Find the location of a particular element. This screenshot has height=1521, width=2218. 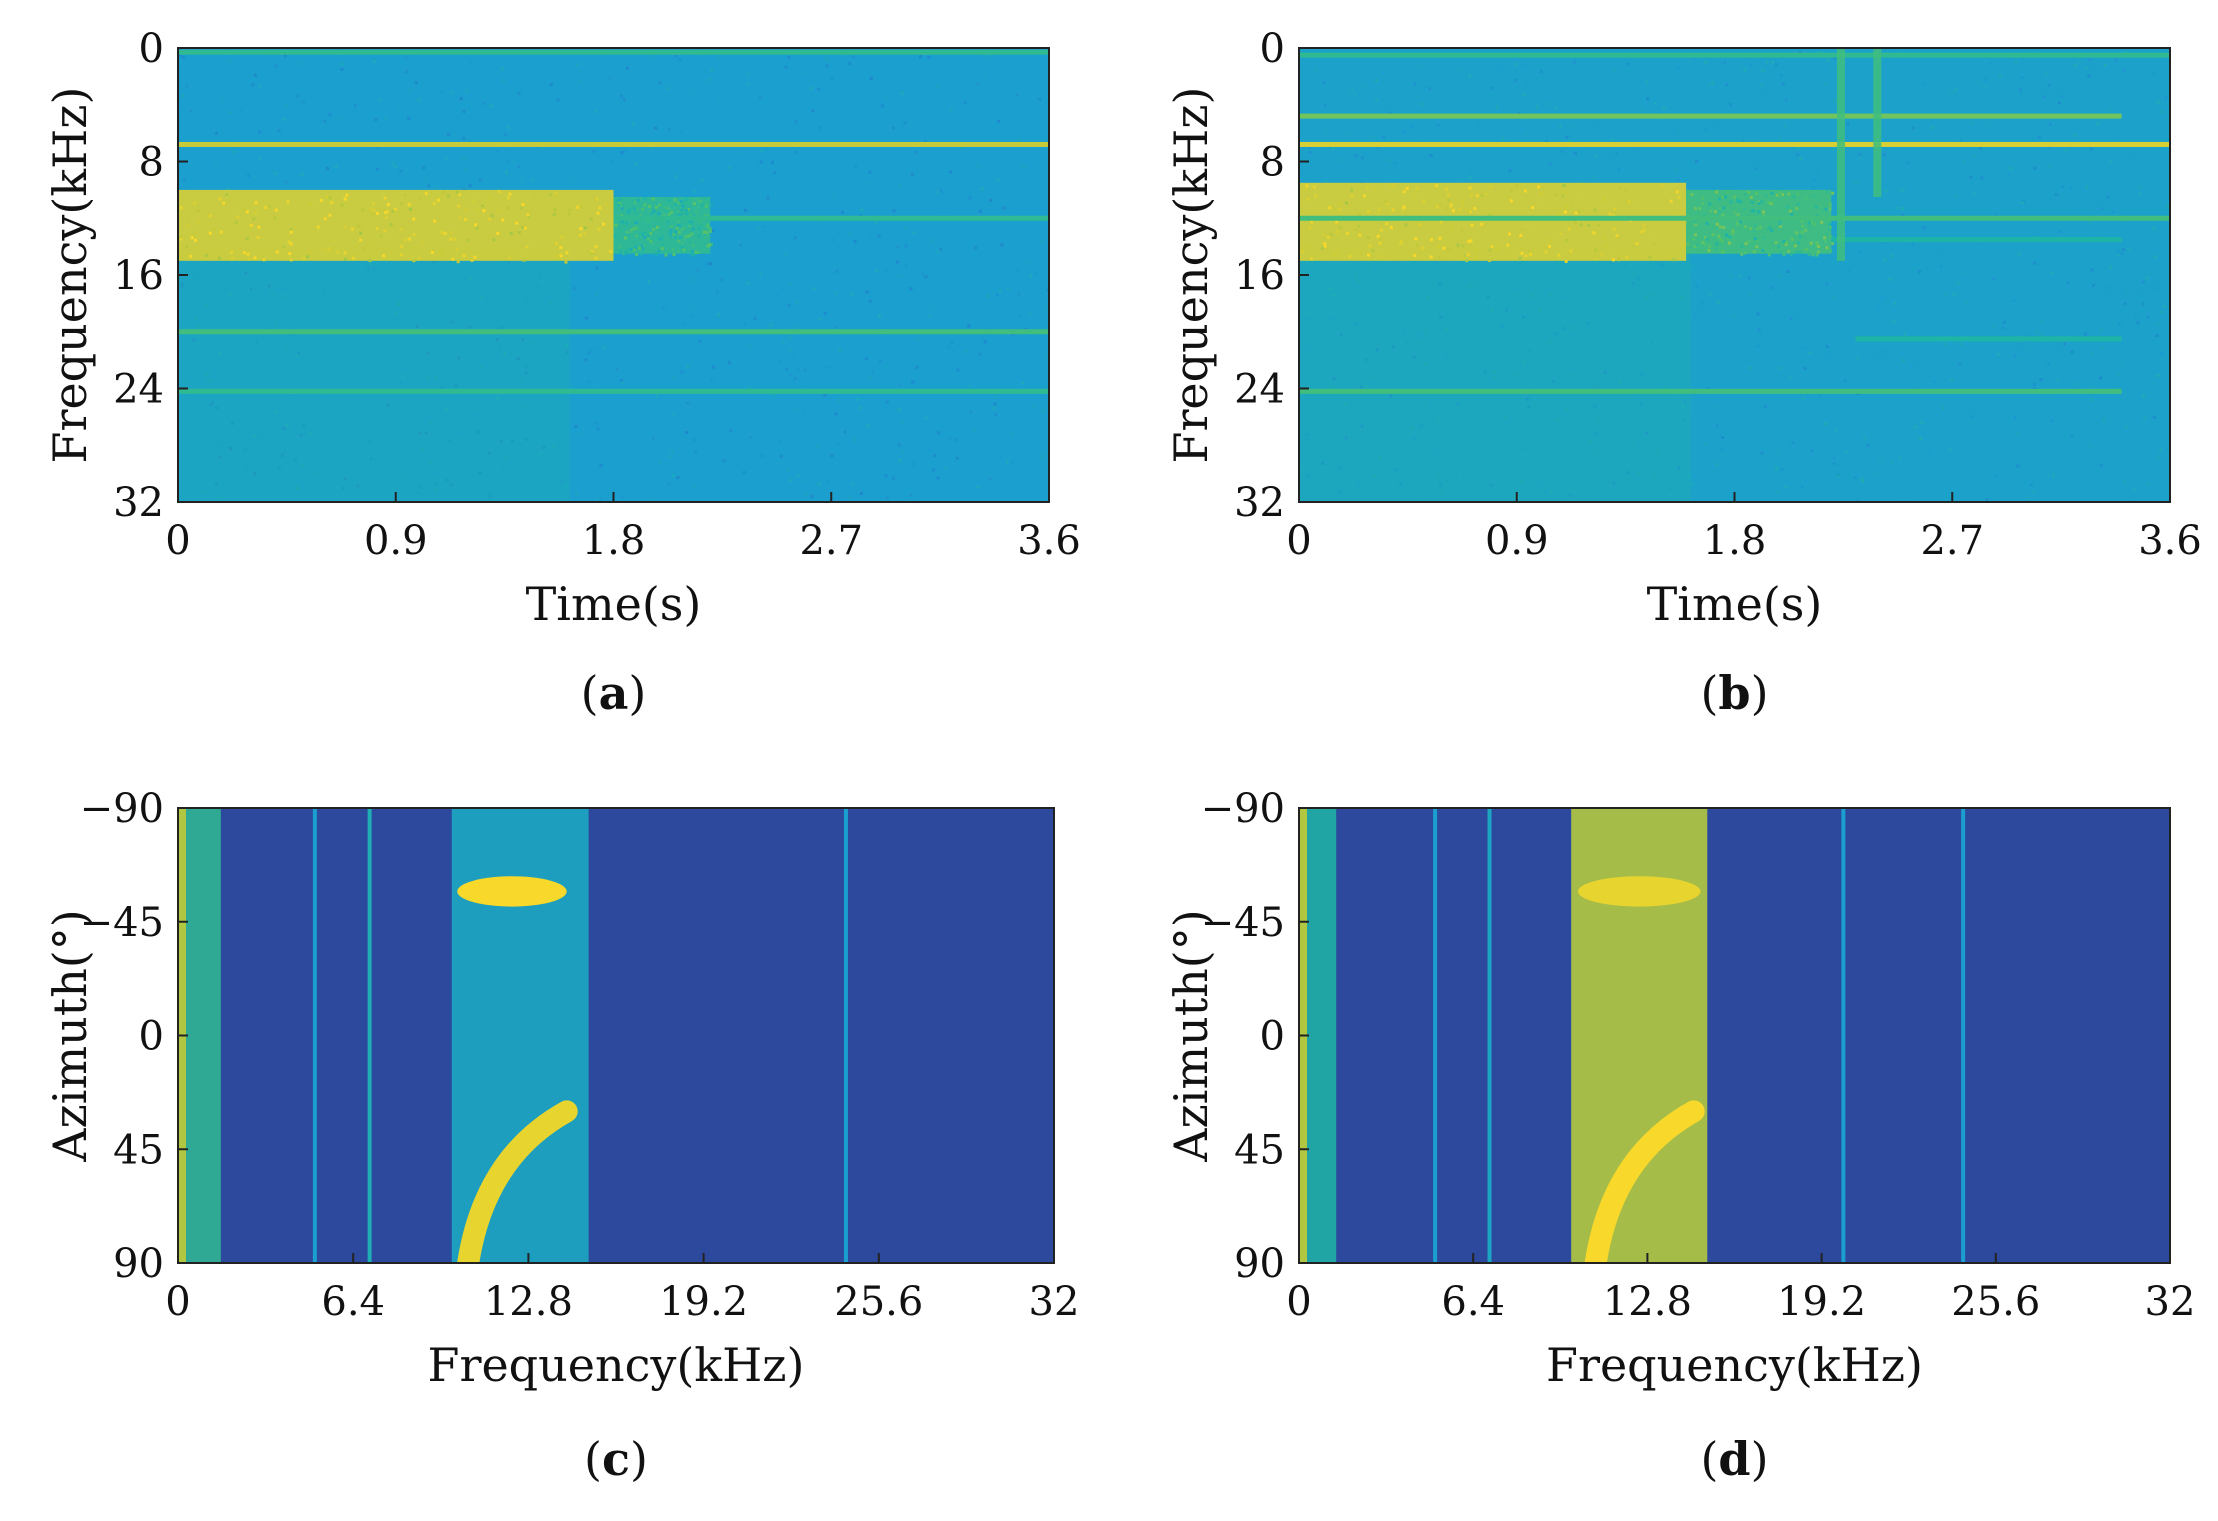

heatmap-c is located at coordinates (616, 1035).